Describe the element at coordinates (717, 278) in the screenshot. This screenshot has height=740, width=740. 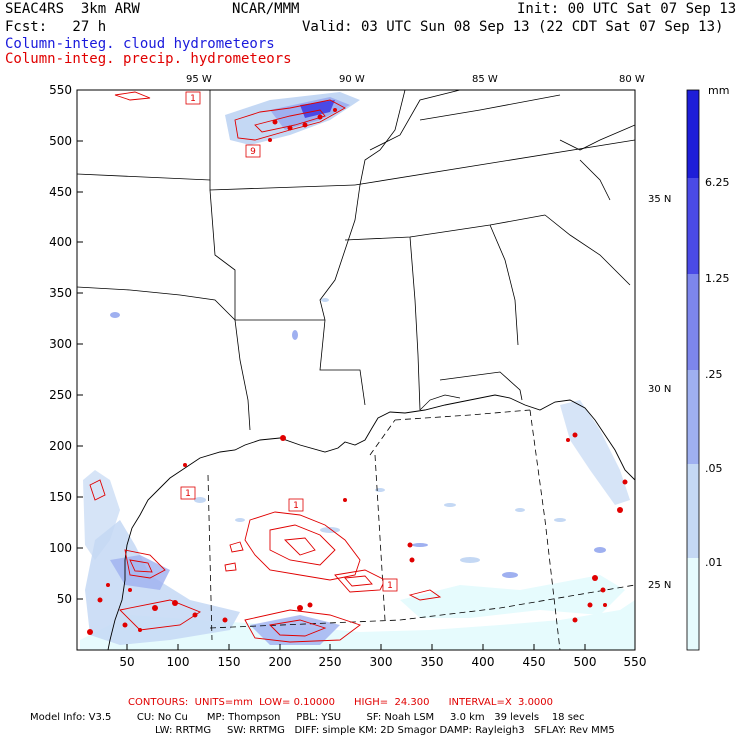
I see `colorbar-level: 1.25` at that location.